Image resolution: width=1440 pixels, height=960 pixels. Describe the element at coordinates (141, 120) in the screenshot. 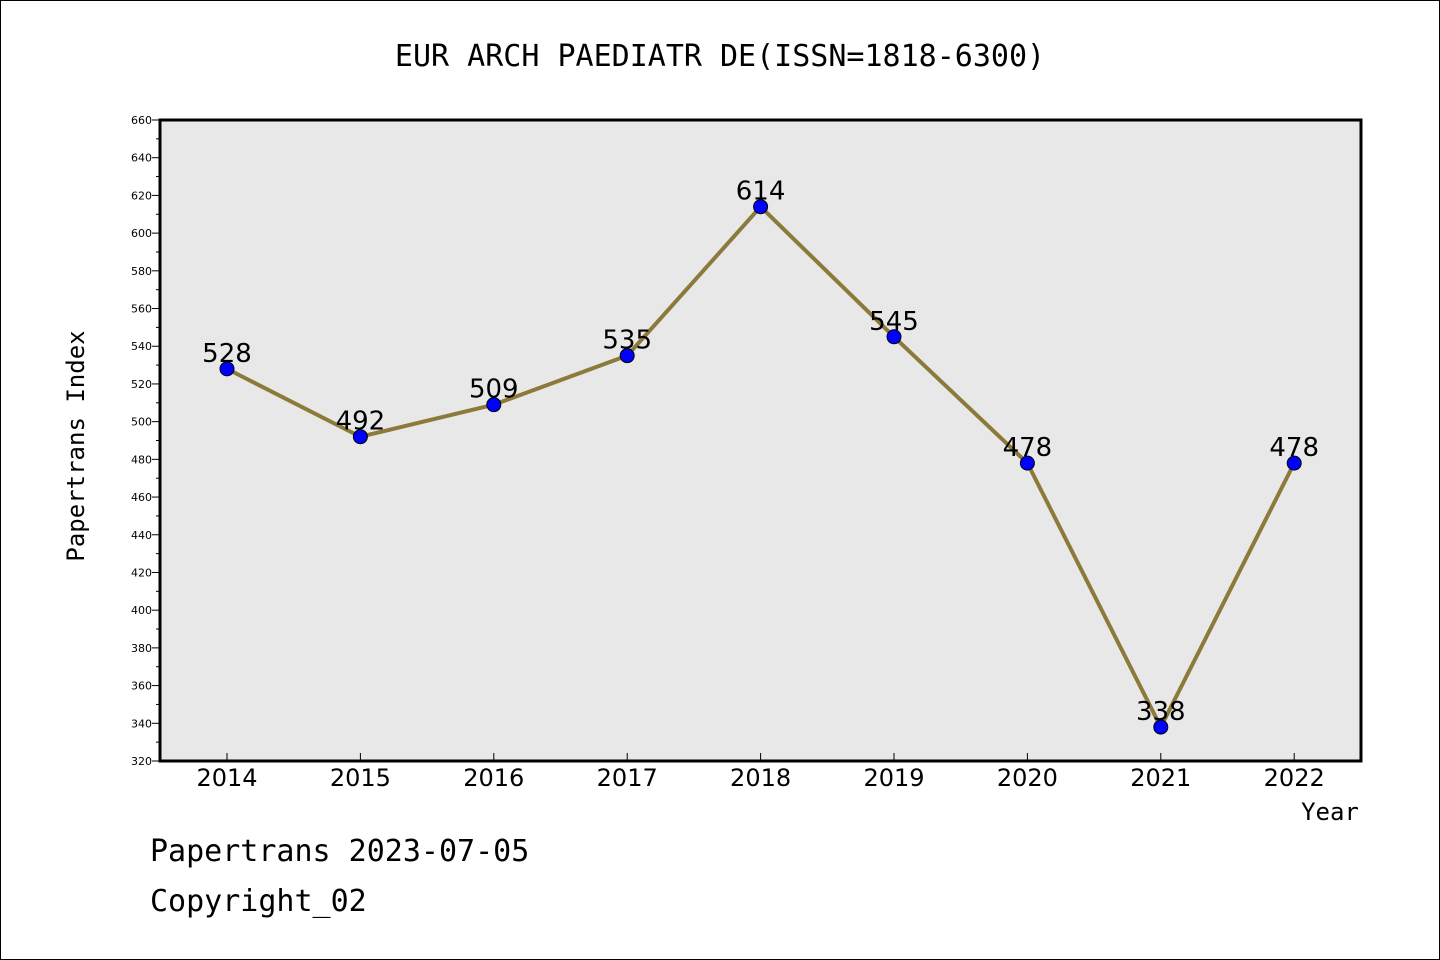

I see `y-tick-label: 660` at that location.